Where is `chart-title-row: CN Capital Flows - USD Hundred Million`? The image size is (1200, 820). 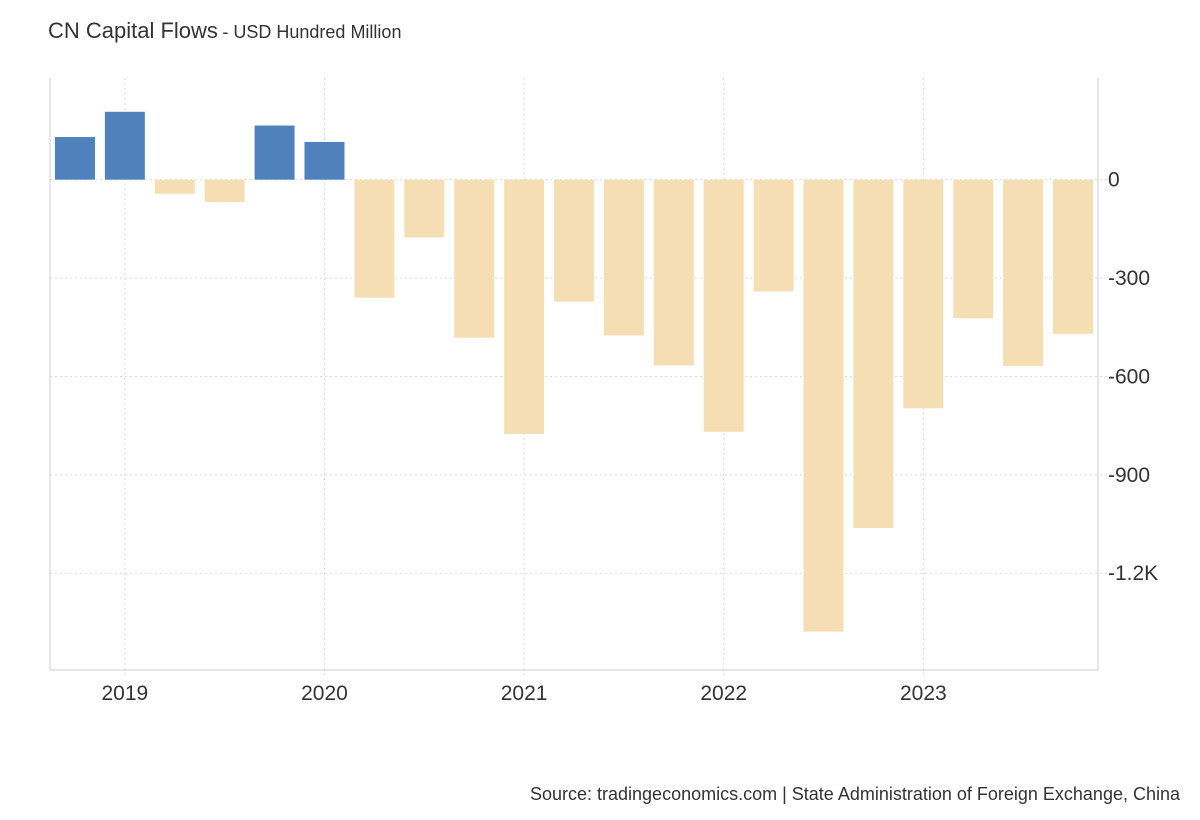 chart-title-row: CN Capital Flows - USD Hundred Million is located at coordinates (224, 31).